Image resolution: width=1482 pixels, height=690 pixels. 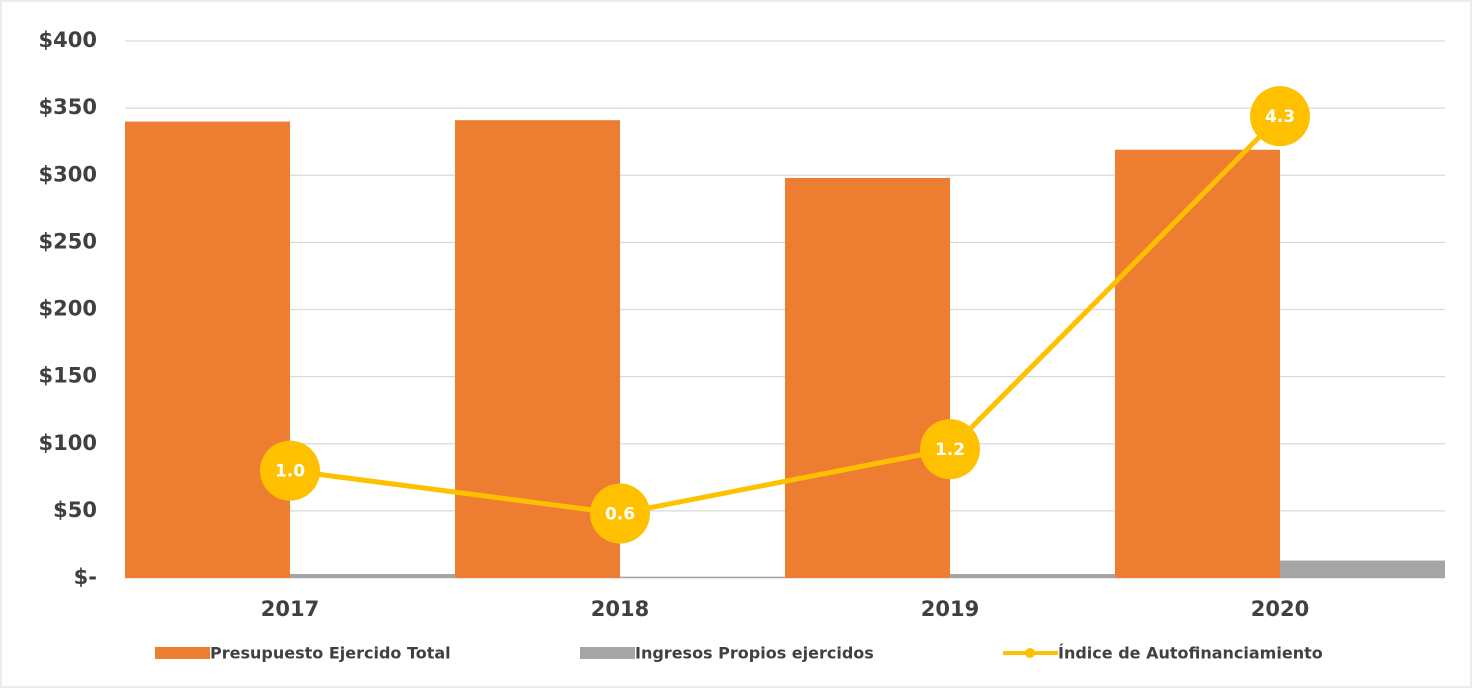 I want to click on y-tick-label: $150, so click(x=68, y=376).